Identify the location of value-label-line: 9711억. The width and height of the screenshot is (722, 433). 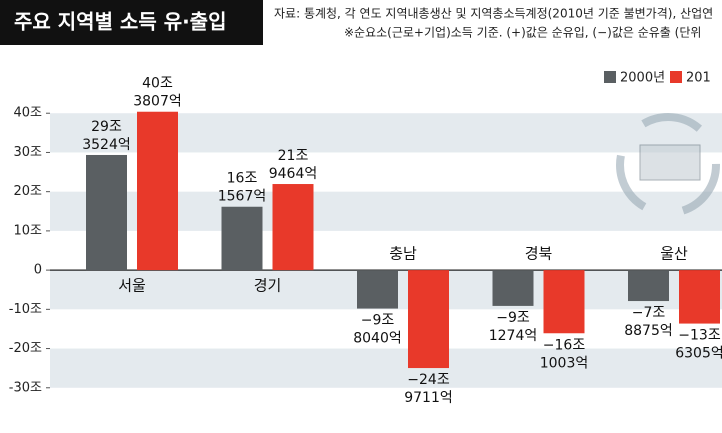
(428, 398).